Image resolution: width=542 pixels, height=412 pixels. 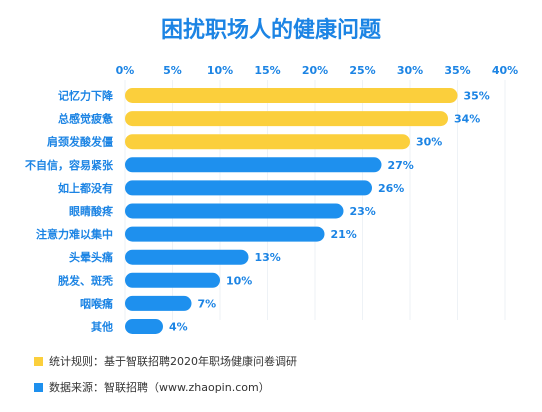 What do you see at coordinates (315, 70) in the screenshot?
I see `x-tick-label: 20%` at bounding box center [315, 70].